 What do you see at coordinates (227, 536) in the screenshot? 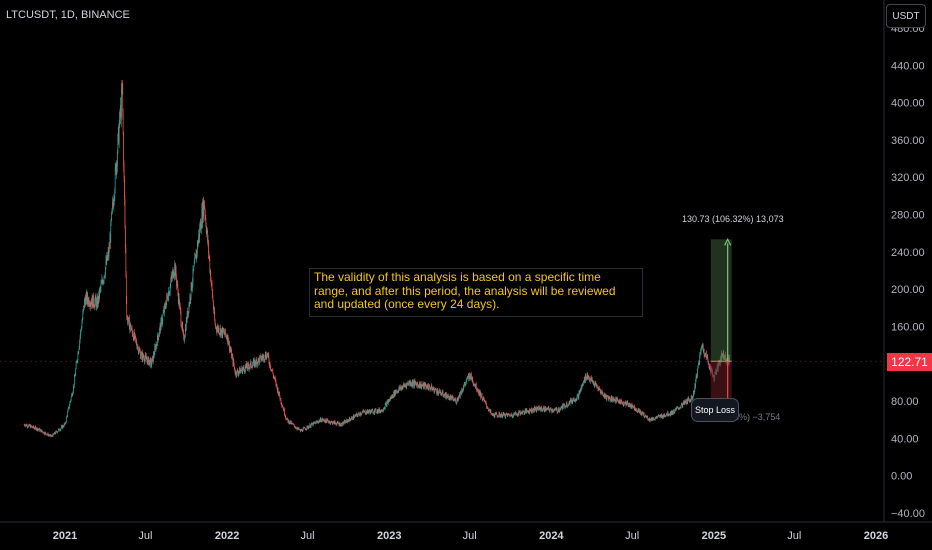
I see `time-tick-label: 2022` at bounding box center [227, 536].